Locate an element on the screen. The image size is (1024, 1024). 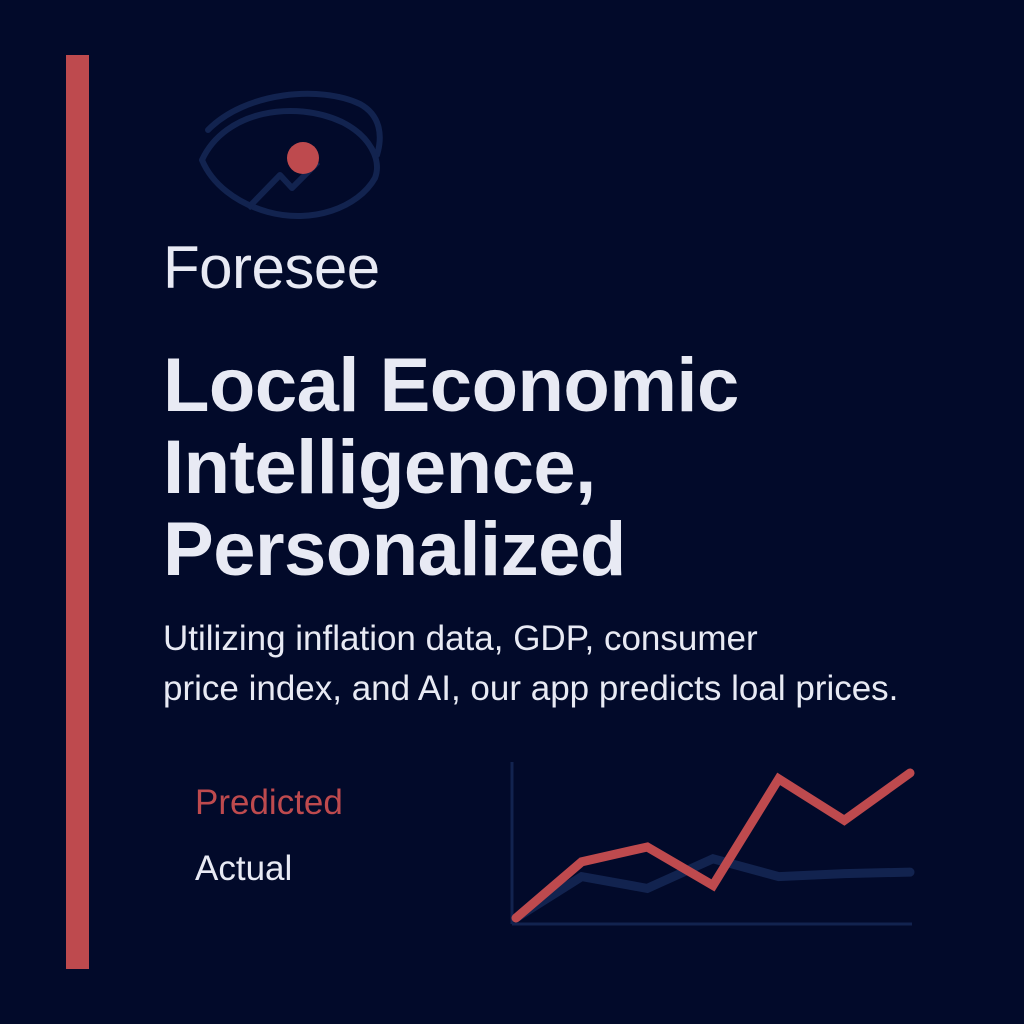
description-line-1: Utilizing inflation data, GDP, consumer is located at coordinates (460, 638).